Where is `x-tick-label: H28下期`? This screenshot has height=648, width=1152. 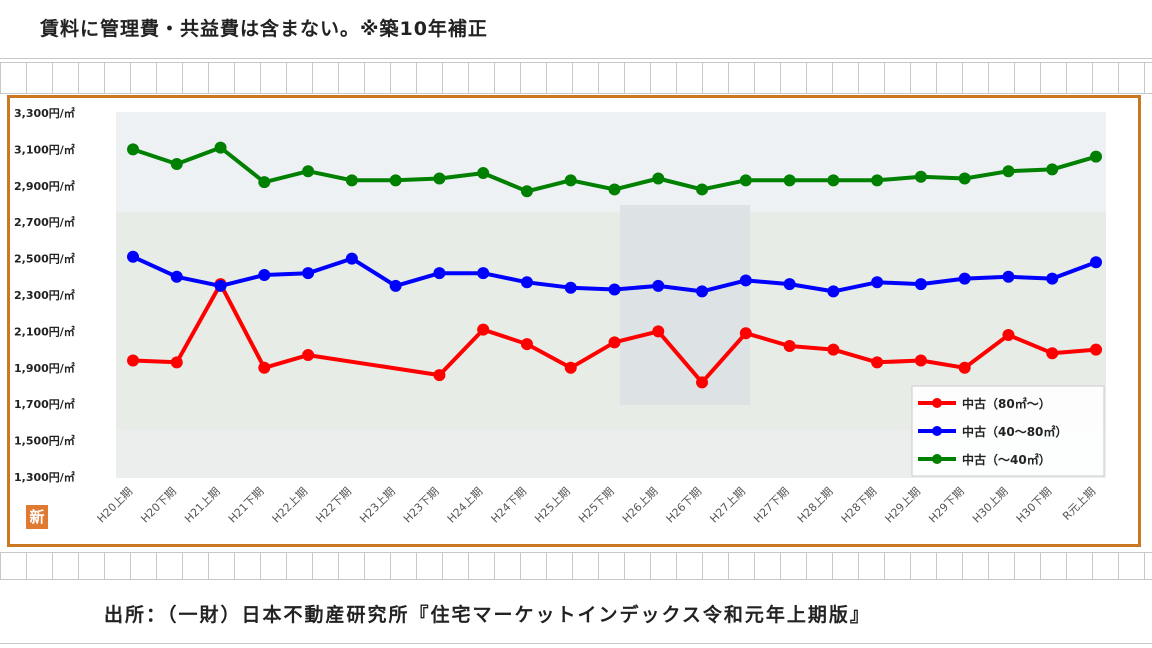
x-tick-label: H28下期 is located at coordinates (859, 505).